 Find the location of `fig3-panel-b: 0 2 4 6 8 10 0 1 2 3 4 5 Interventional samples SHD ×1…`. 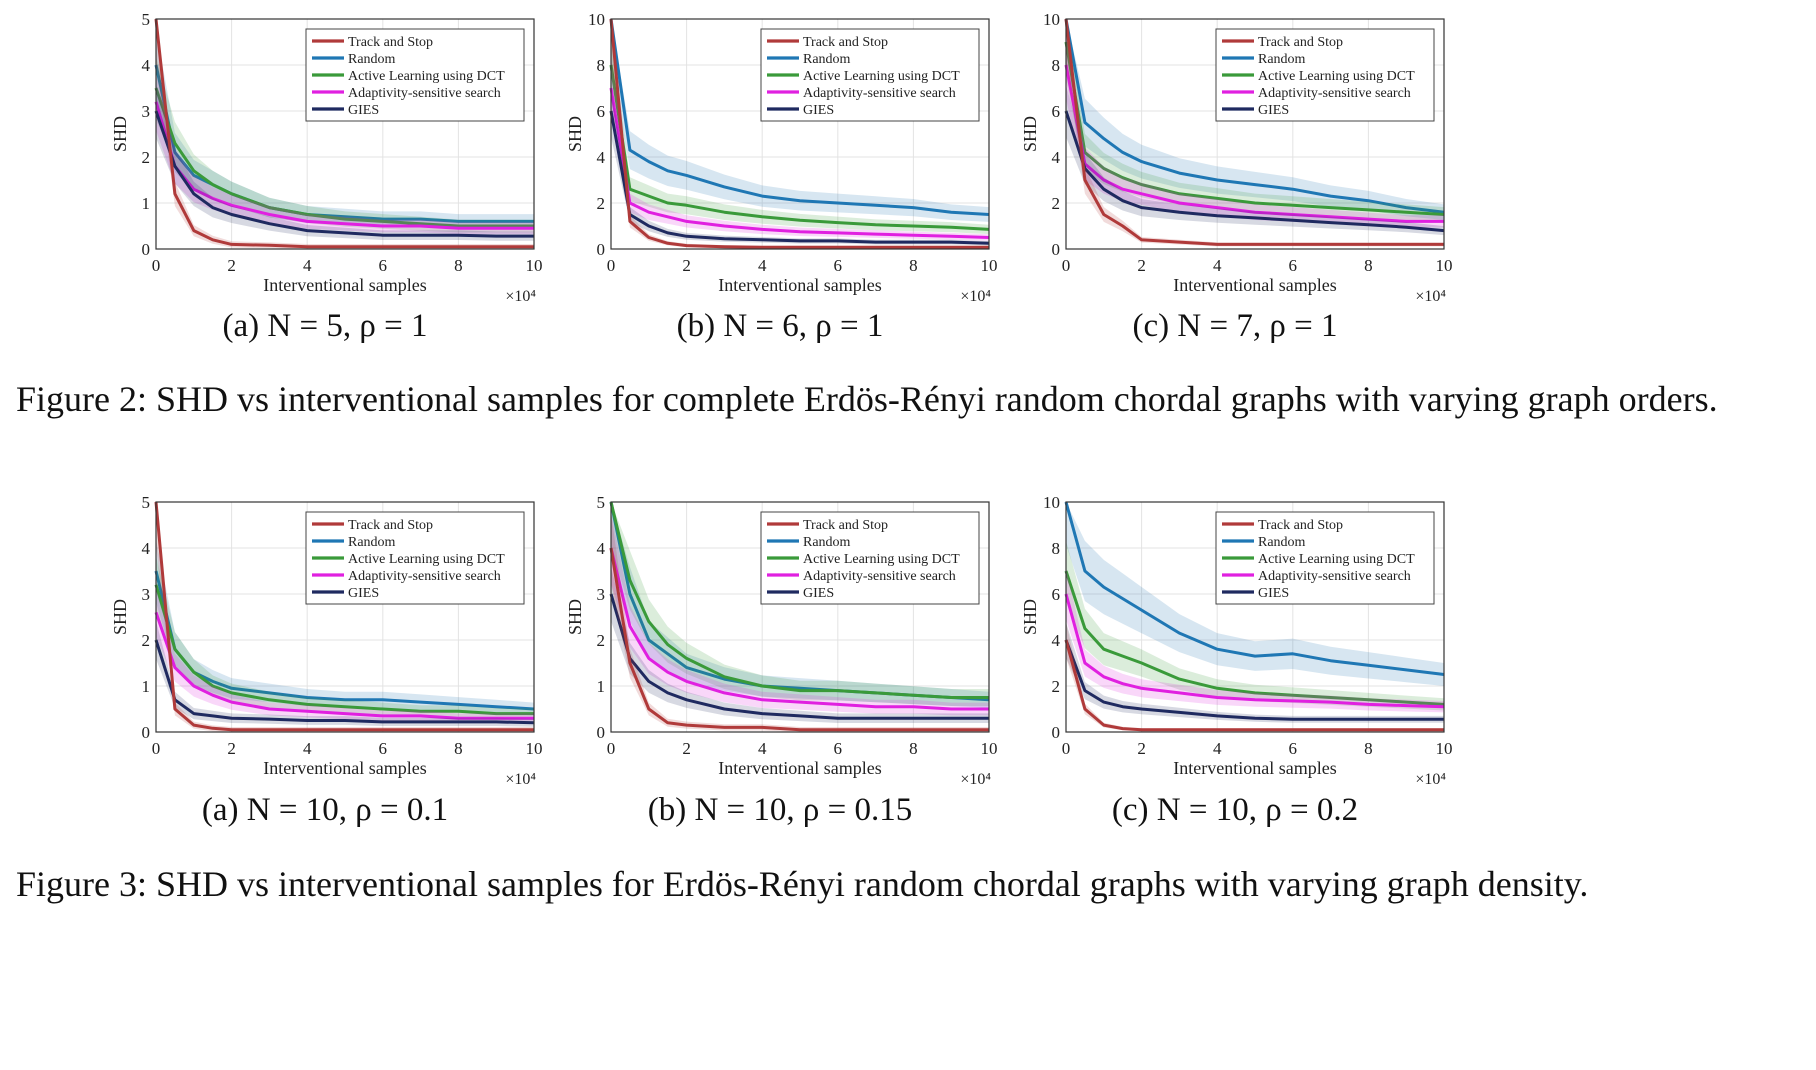

fig3-panel-b: 0 2 4 6 8 10 0 1 2 3 4 5 Interventional samples SHD ×1… is located at coordinates (830, 638).